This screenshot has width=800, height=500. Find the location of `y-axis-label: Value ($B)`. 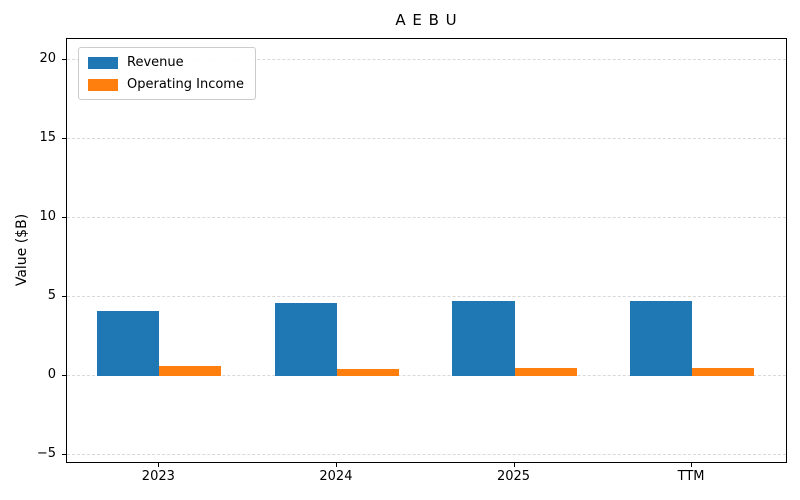

y-axis-label: Value ($B) is located at coordinates (22, 250).